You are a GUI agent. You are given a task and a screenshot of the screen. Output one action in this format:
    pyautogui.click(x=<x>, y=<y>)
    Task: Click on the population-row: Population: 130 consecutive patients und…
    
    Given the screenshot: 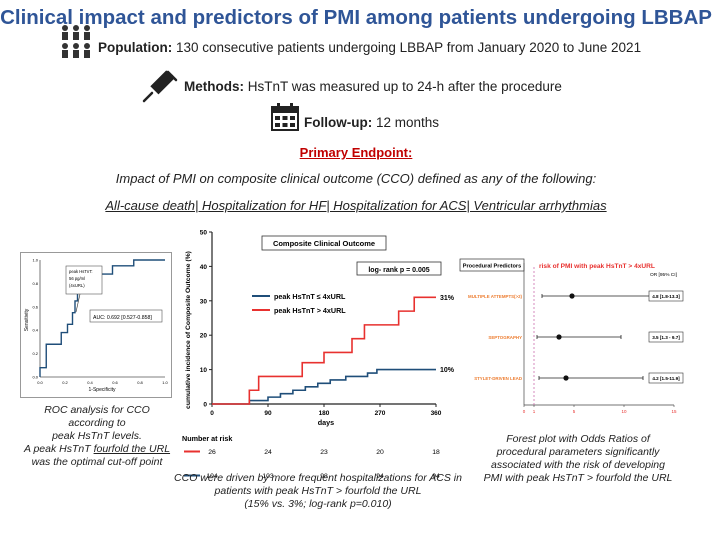 What is the action you would take?
    pyautogui.click(x=369, y=47)
    